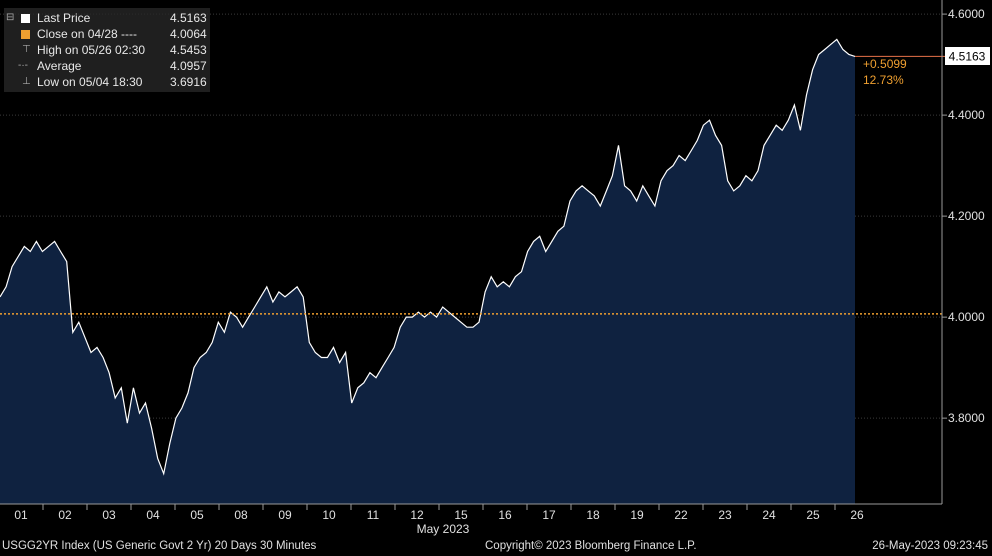 The height and width of the screenshot is (556, 992). Describe the element at coordinates (107, 67) in the screenshot. I see `legend-item-average: -·- Average 4.0957` at that location.